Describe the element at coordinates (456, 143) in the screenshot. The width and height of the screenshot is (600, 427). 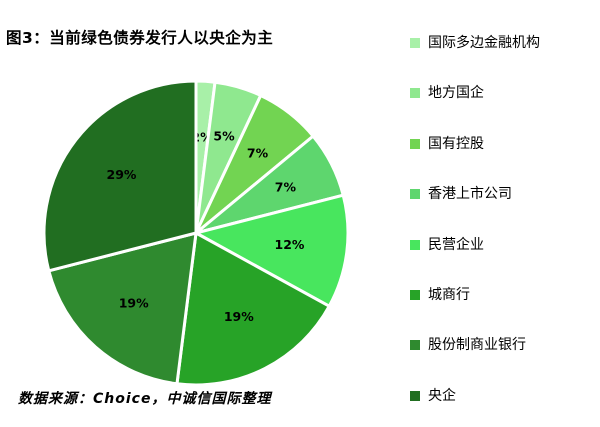
I see `legend-label: 国有控股` at that location.